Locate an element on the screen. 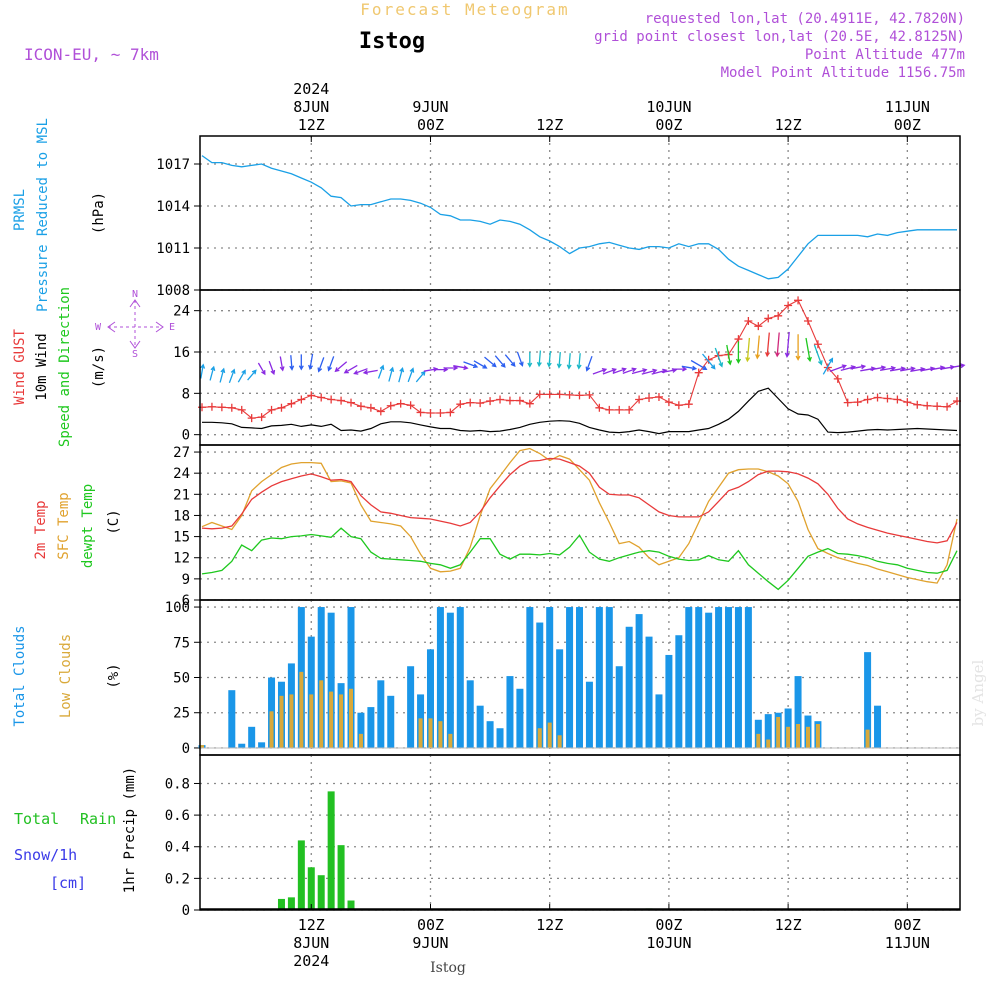 This screenshot has height=1005, width=1000. time-label-bottom: 2024 is located at coordinates (311, 961).